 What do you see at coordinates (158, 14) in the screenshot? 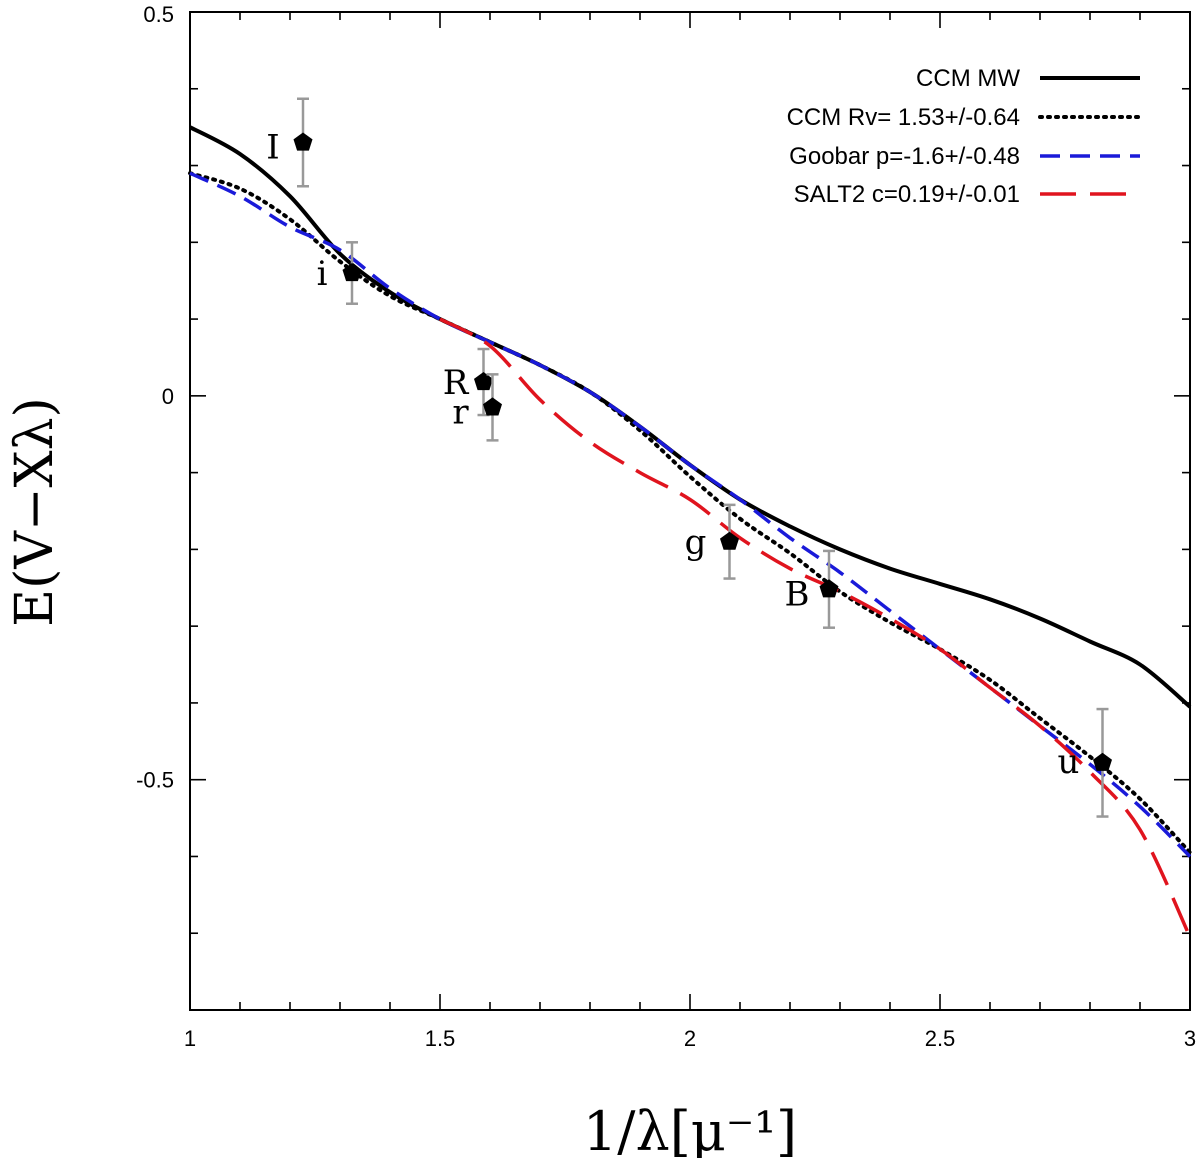
I see `y-tick-label: 0.5` at bounding box center [158, 14].